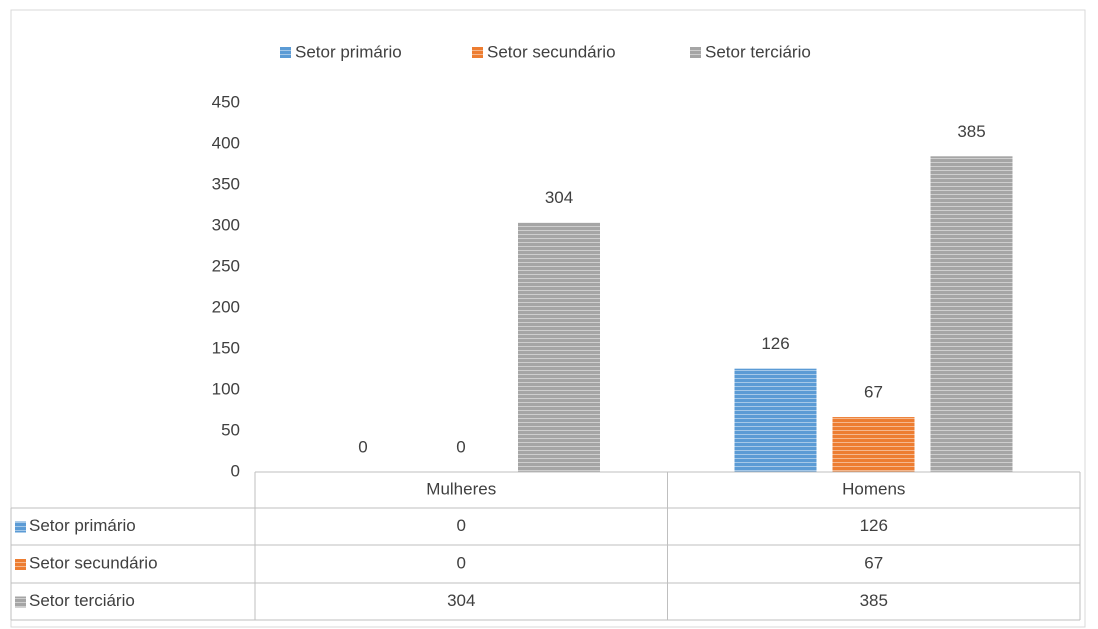 The width and height of the screenshot is (1098, 629). I want to click on y-tick-label: 0, so click(235, 470).